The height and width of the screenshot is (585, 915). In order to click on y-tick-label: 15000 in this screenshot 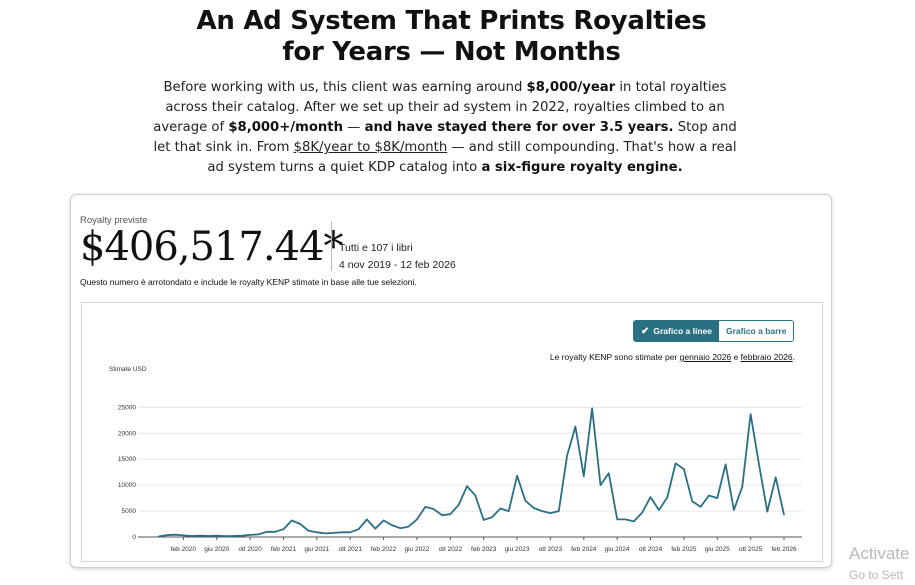, I will do `click(127, 459)`.